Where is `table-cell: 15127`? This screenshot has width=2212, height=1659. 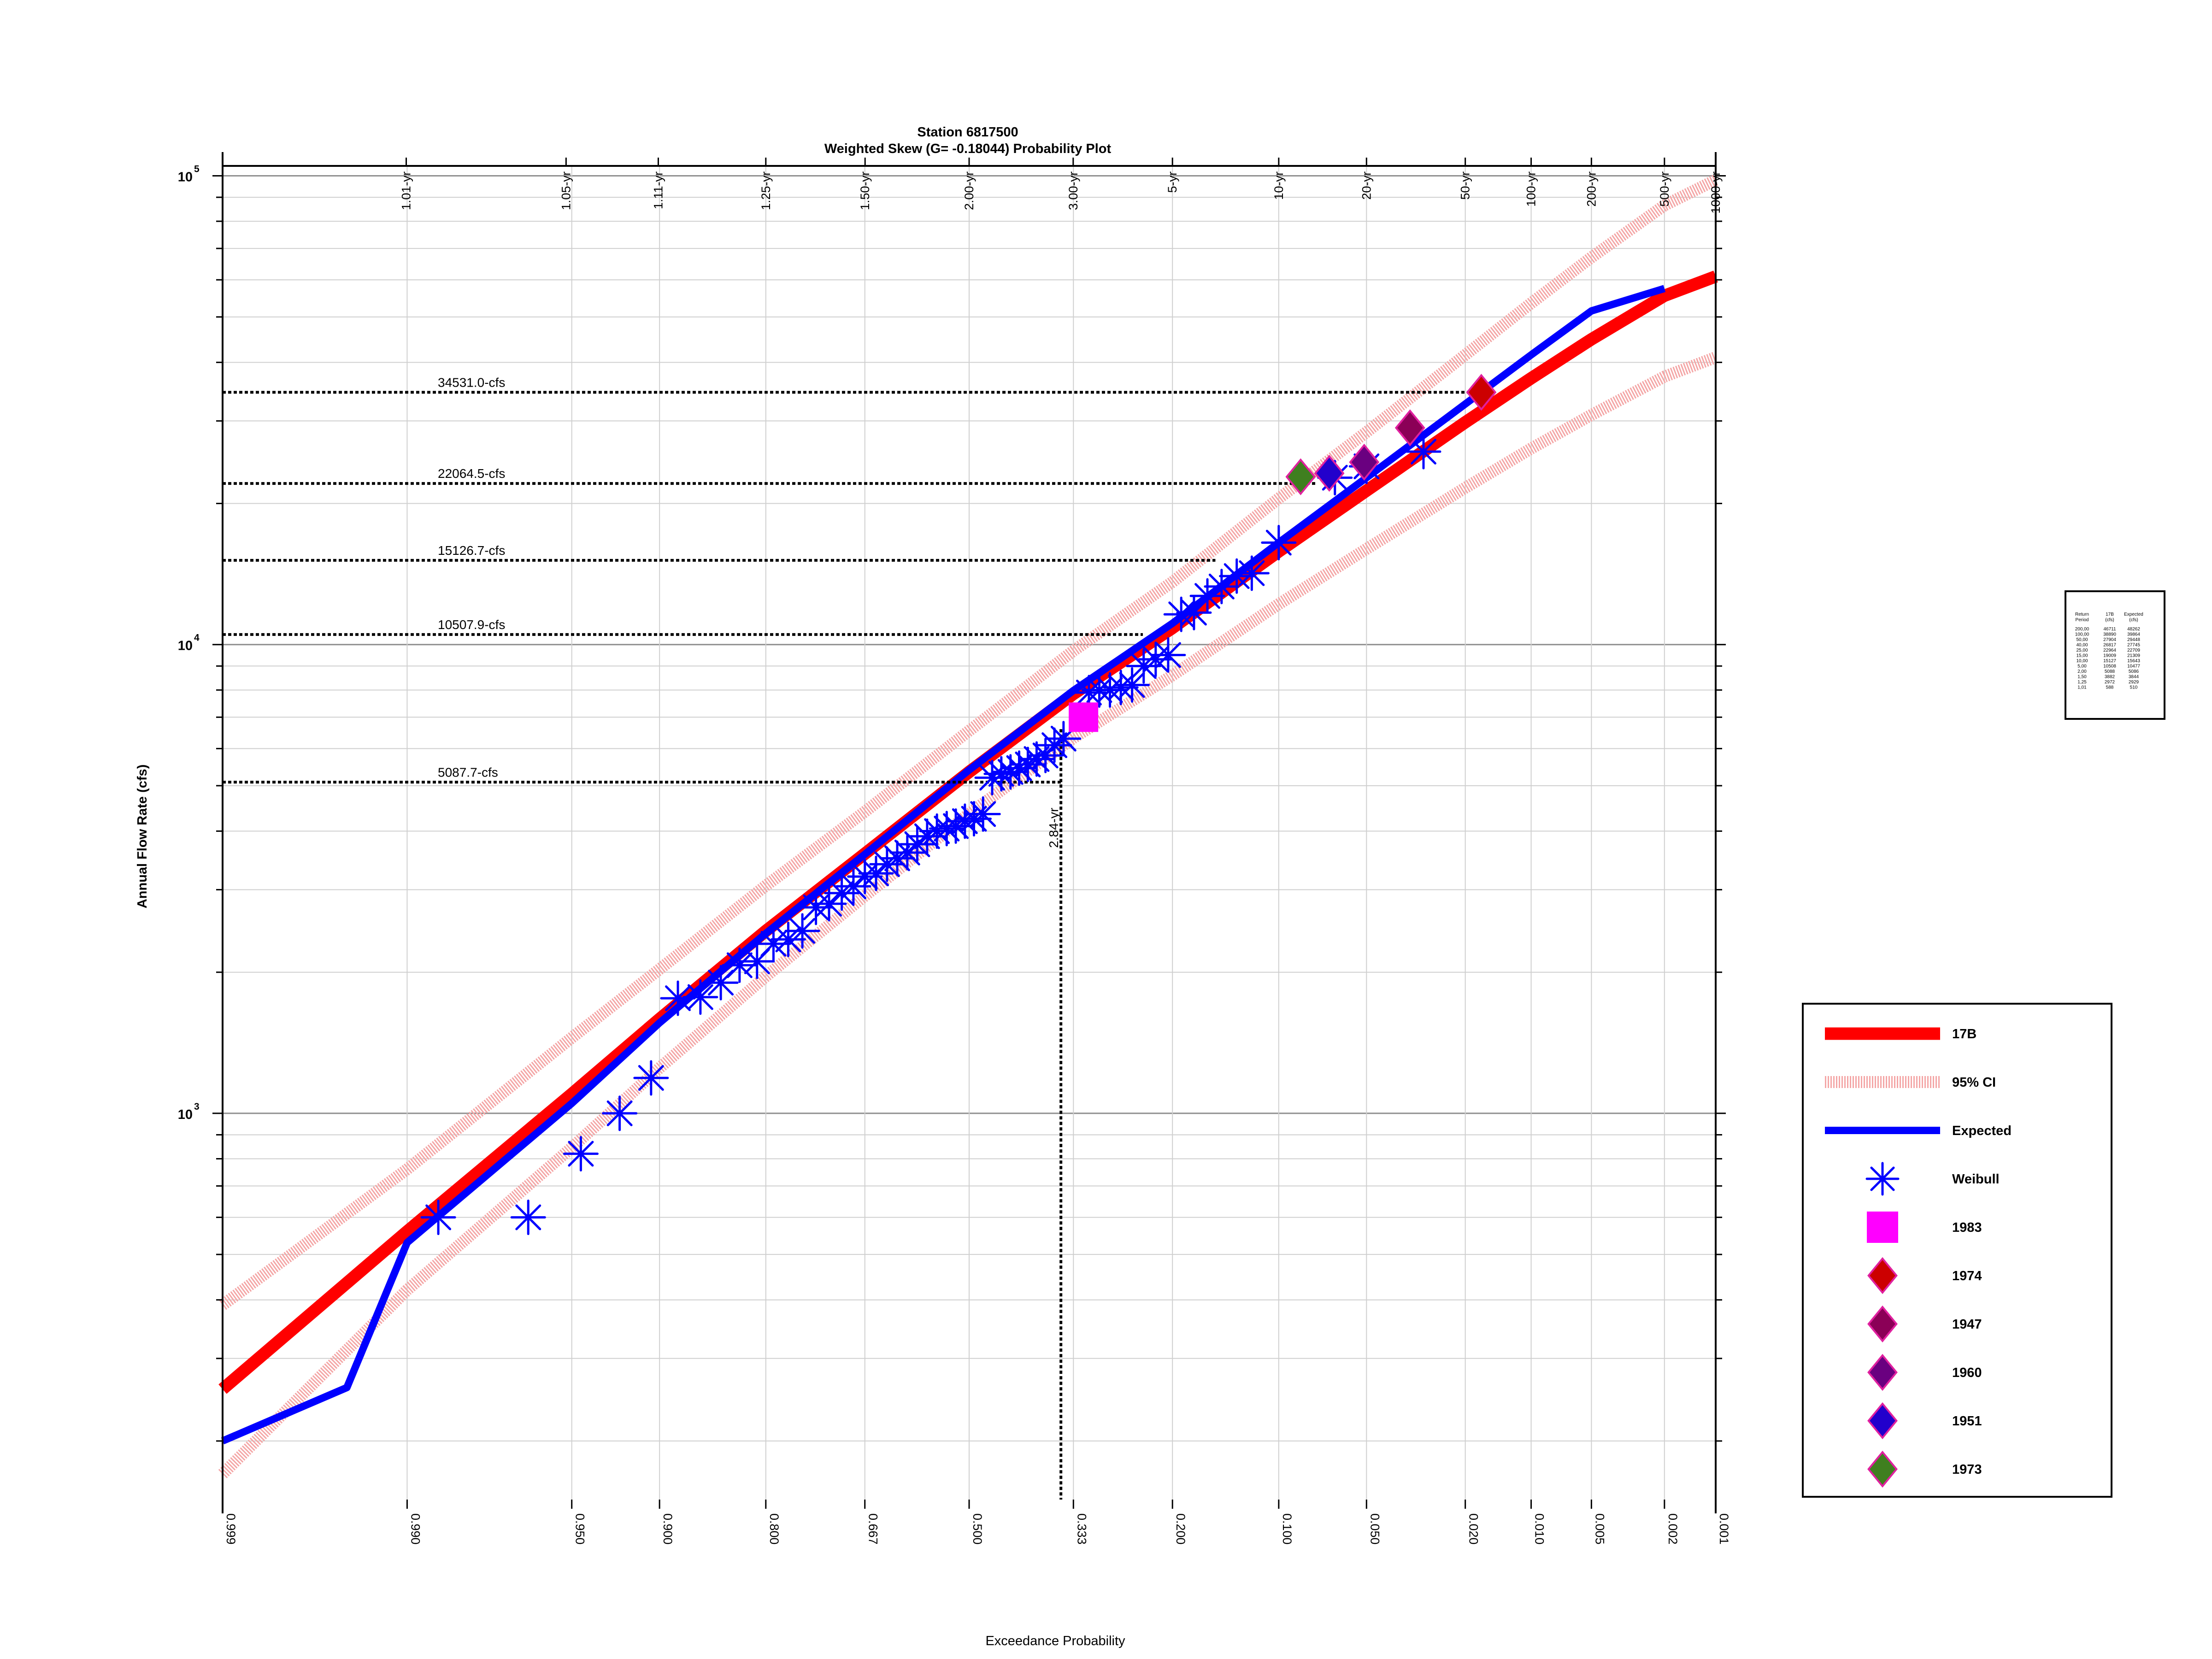 table-cell: 15127 is located at coordinates (2109, 661).